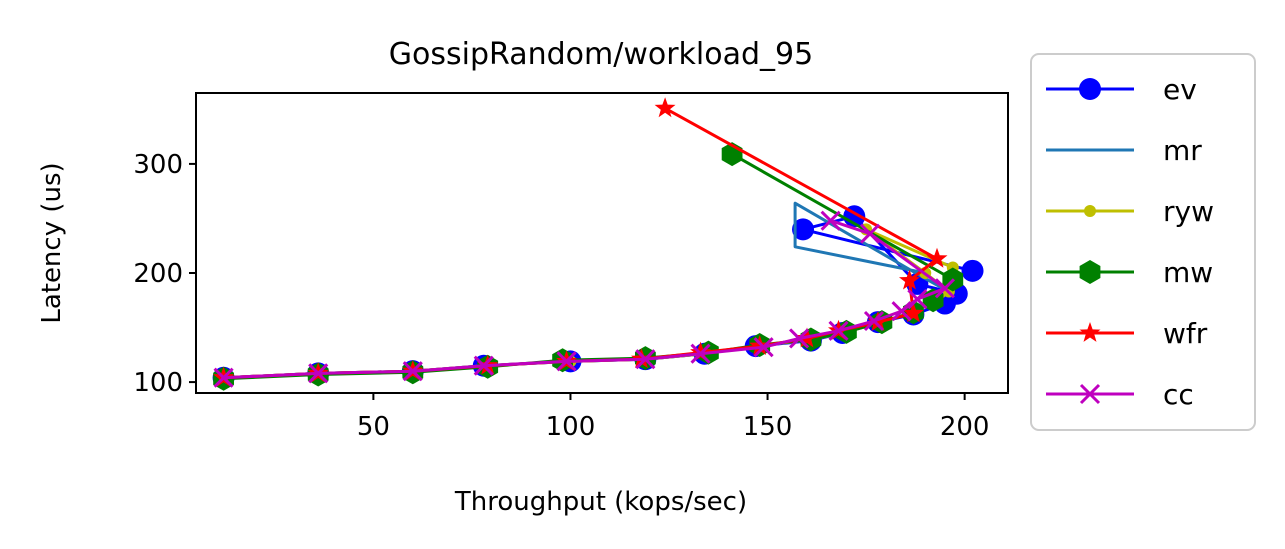  I want to click on legend-box, so click(1143, 242).